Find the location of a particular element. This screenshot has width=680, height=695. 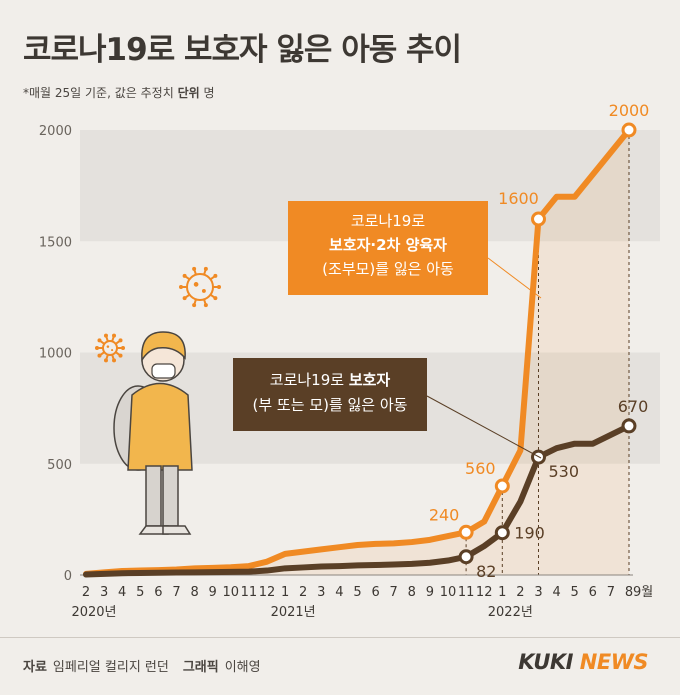

orange-data-label: 240 is located at coordinates (444, 514).